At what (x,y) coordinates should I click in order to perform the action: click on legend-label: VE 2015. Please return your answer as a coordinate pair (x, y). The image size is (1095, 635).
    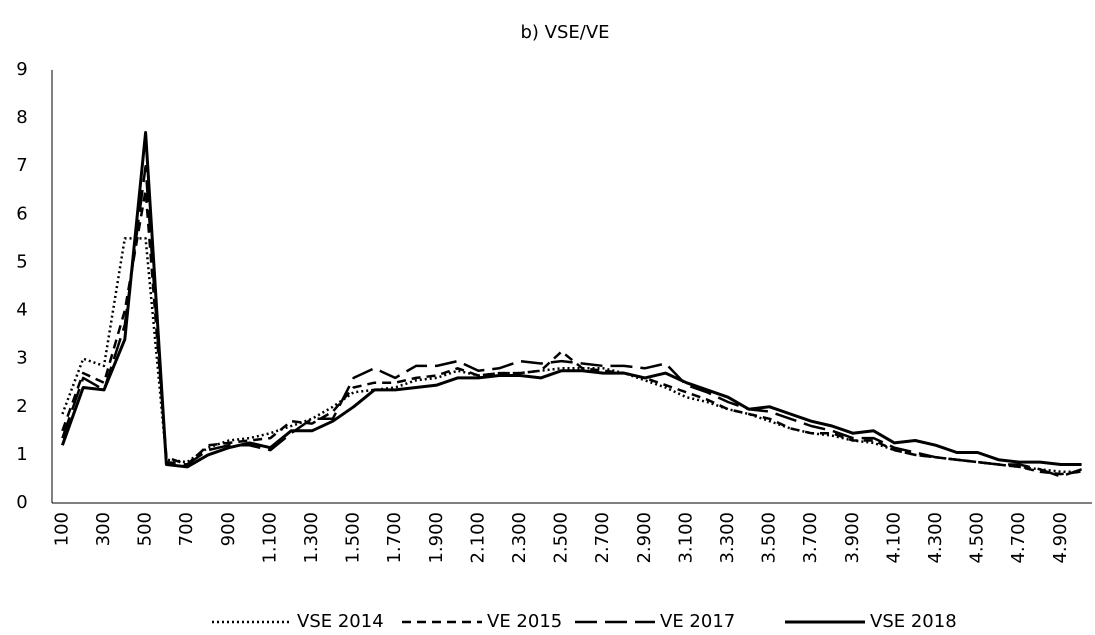
    Looking at the image, I should click on (524, 621).